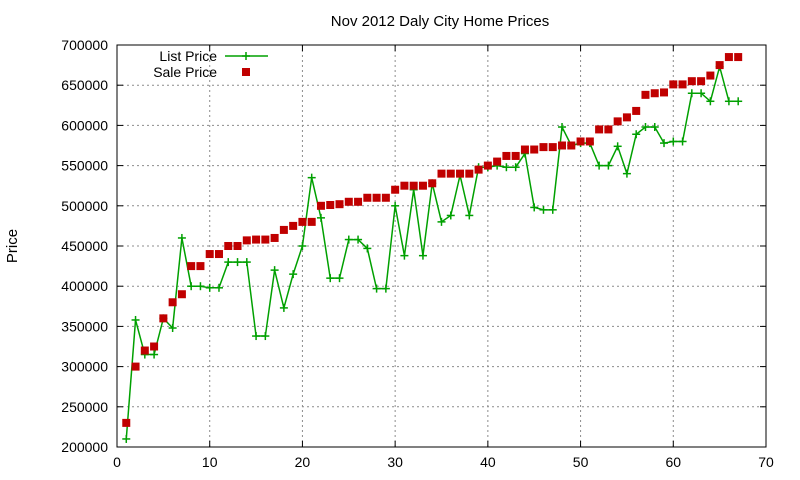 This screenshot has height=480, width=800. Describe the element at coordinates (84, 367) in the screenshot. I see `y-tick-label: 300000` at that location.